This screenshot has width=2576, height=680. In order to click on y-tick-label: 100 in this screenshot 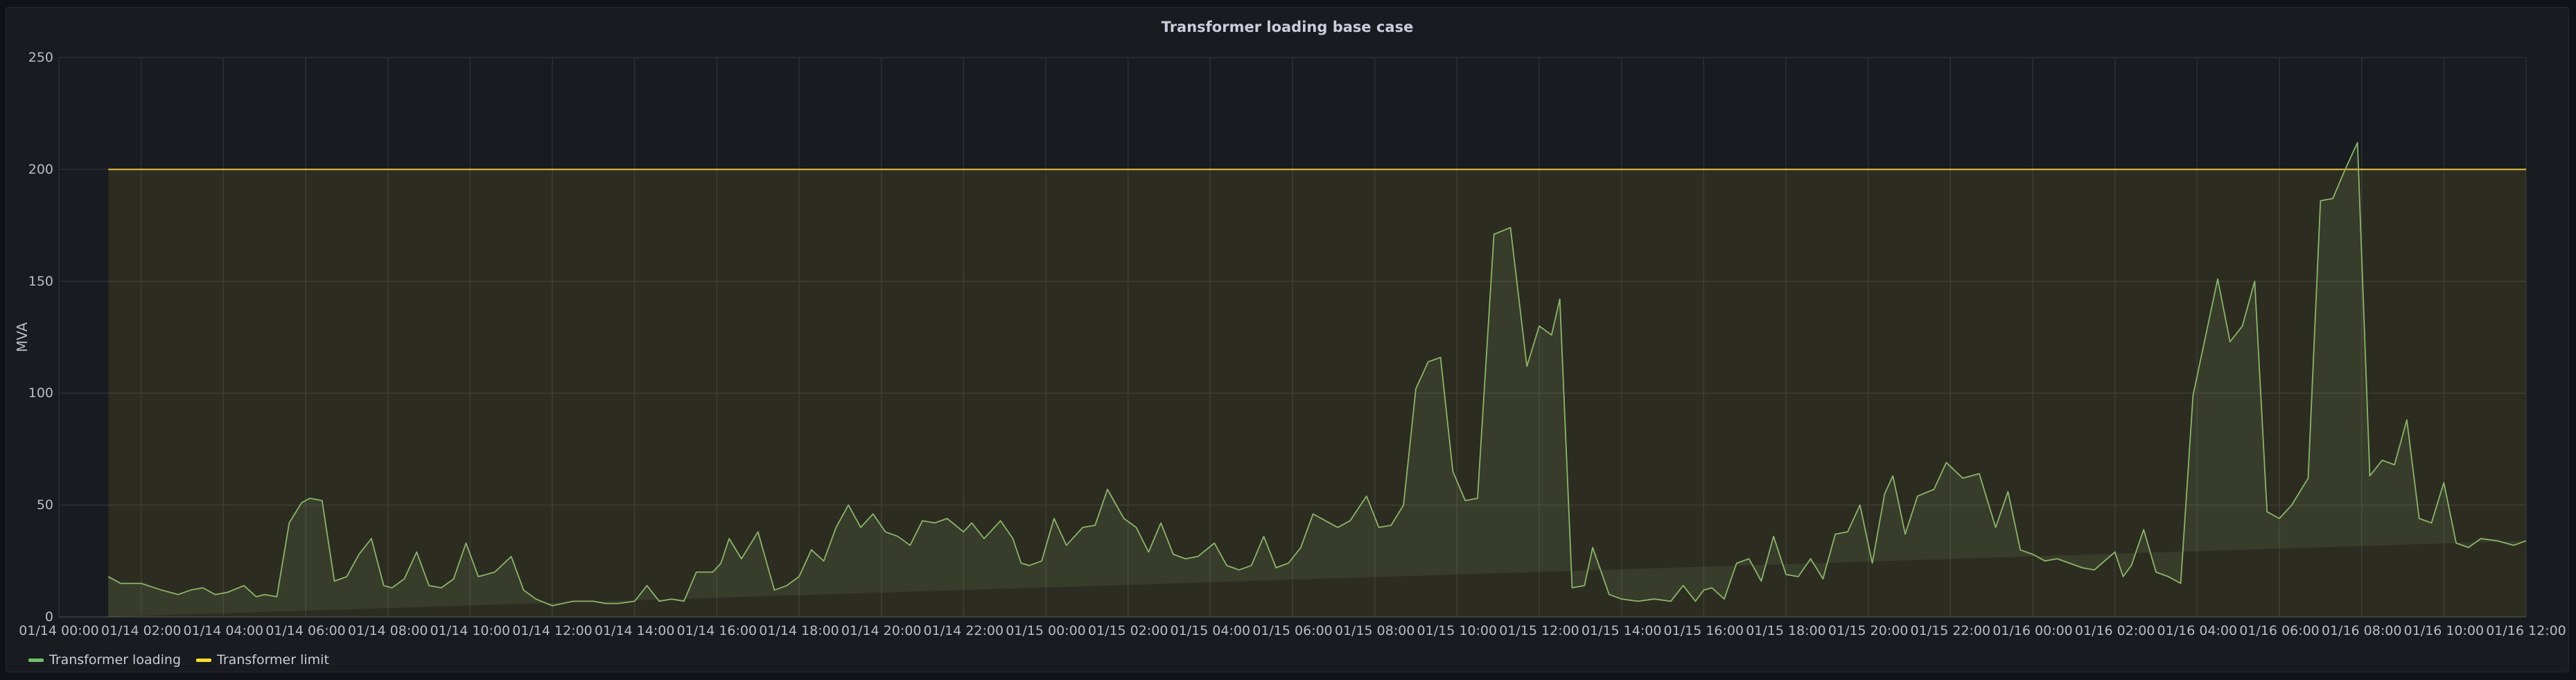, I will do `click(40, 393)`.